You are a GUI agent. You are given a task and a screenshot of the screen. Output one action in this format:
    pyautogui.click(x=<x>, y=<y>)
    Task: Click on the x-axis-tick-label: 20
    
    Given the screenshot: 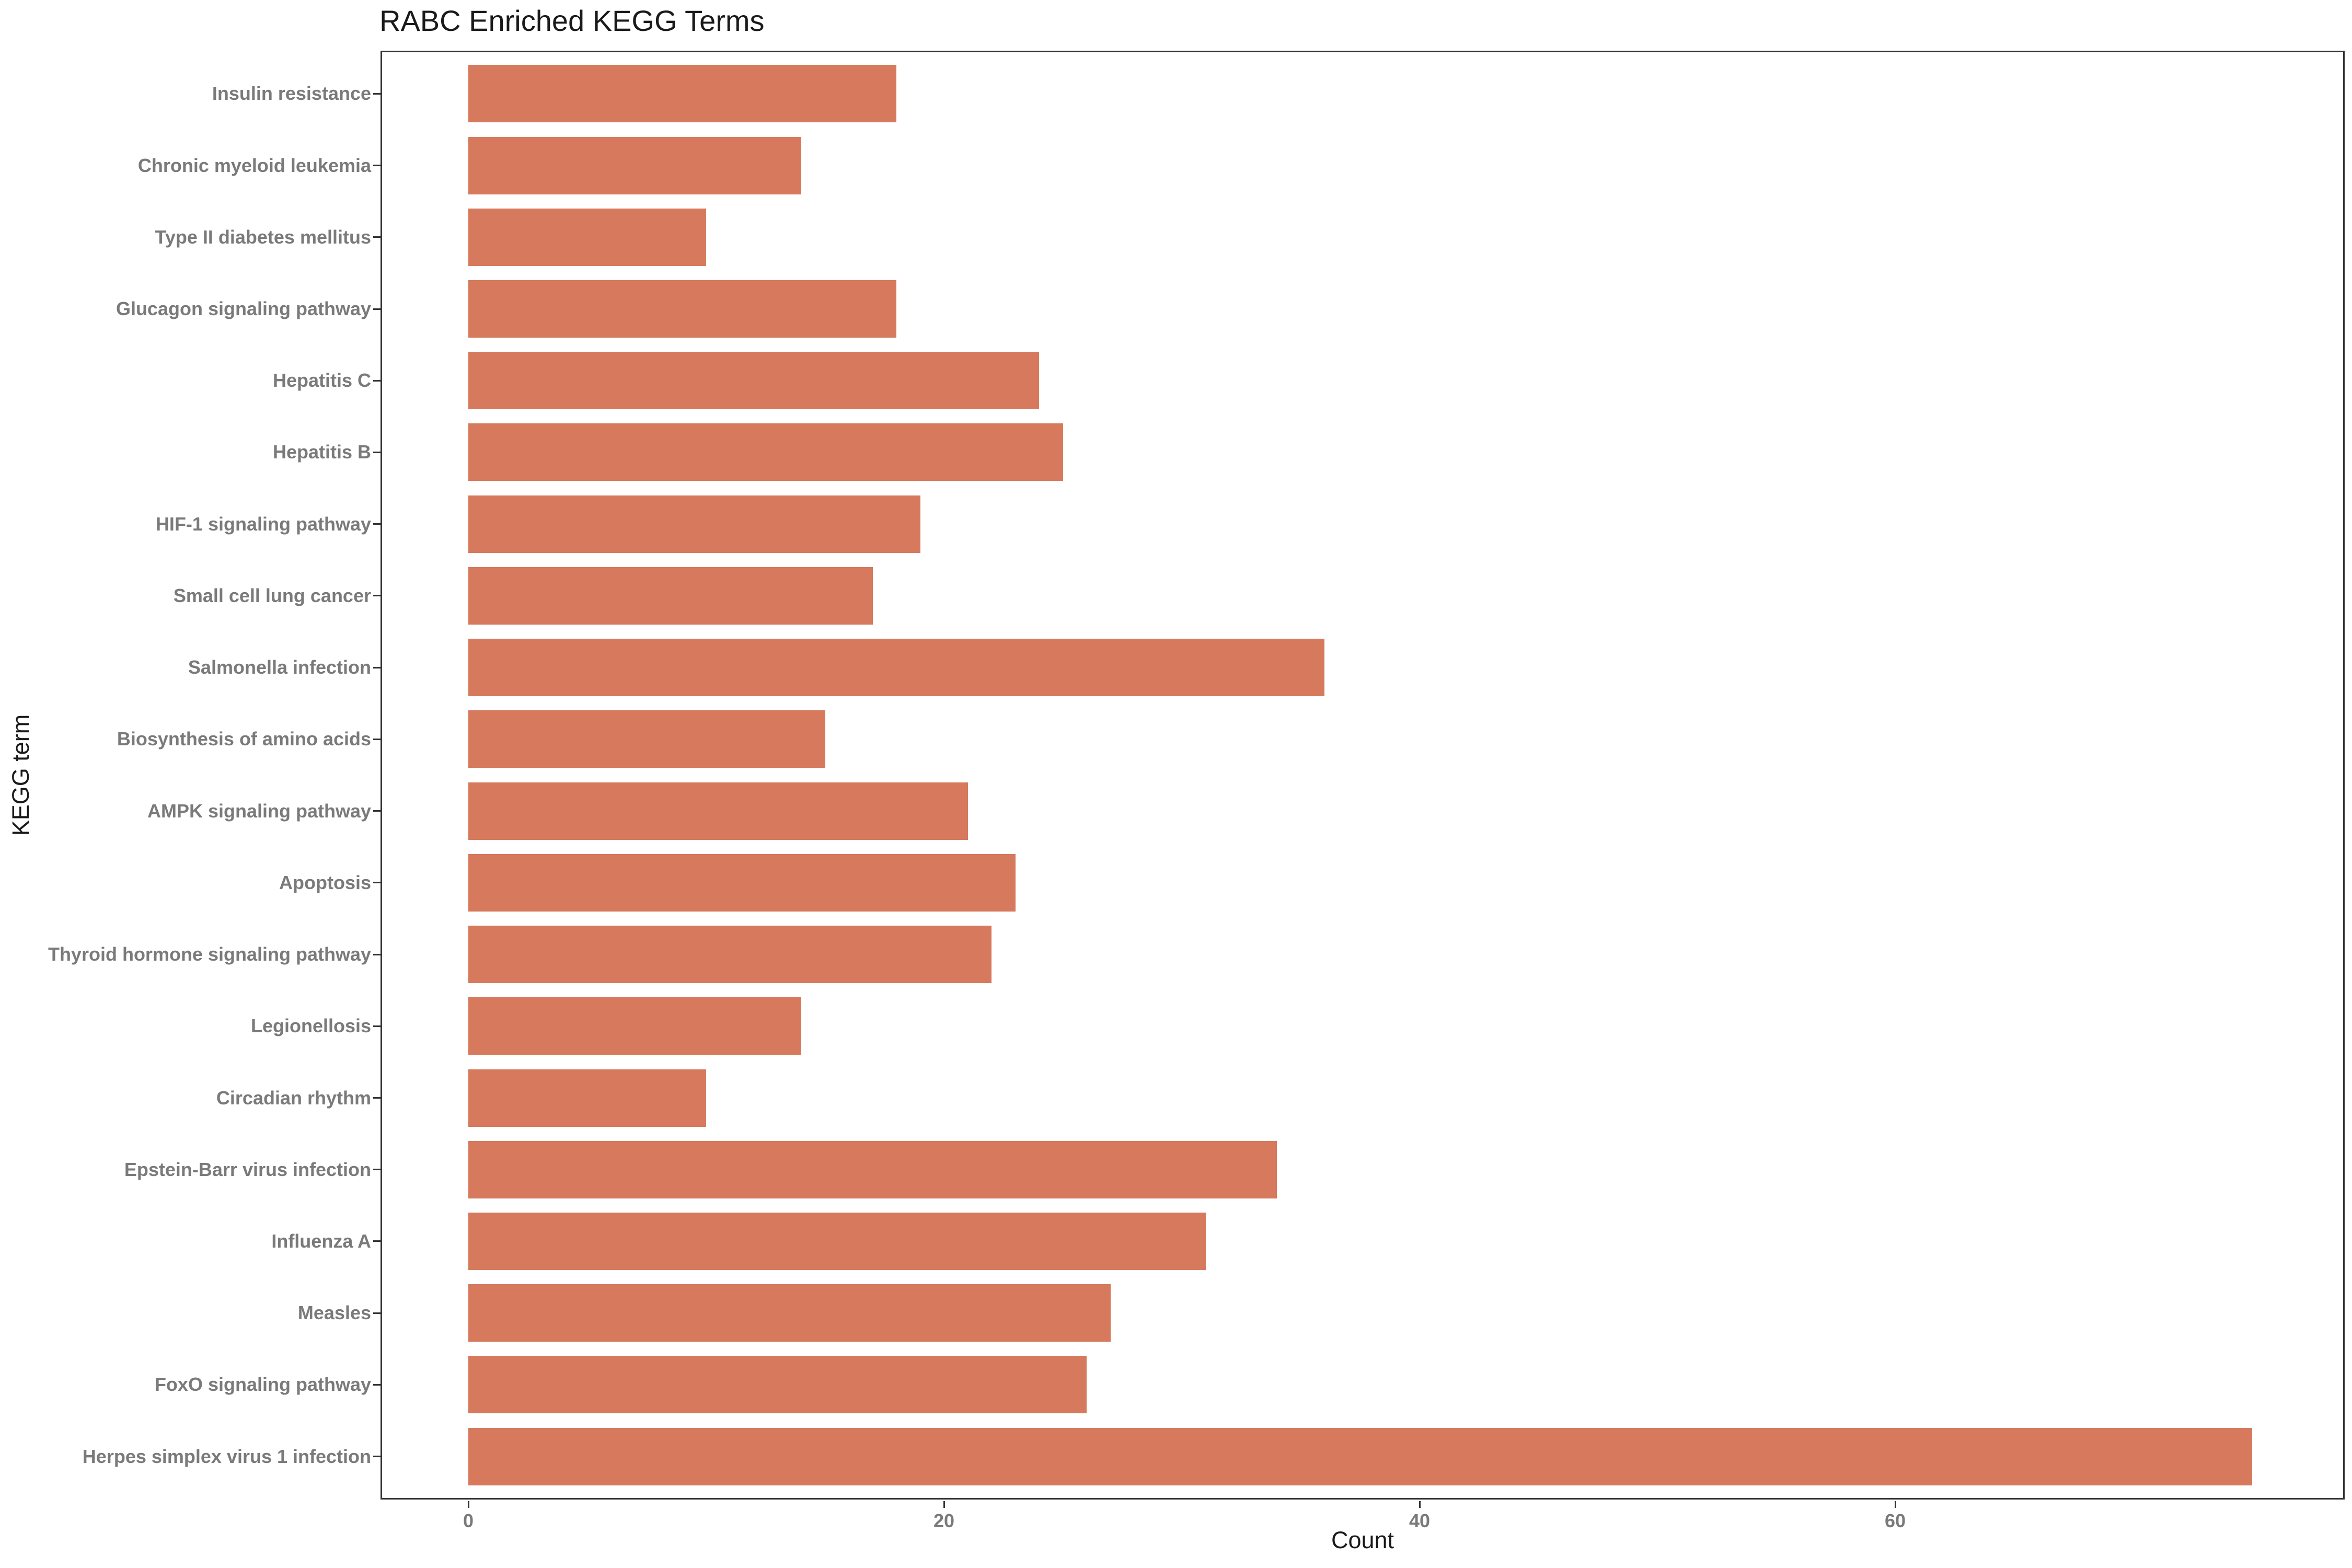 What is the action you would take?
    pyautogui.click(x=944, y=1520)
    